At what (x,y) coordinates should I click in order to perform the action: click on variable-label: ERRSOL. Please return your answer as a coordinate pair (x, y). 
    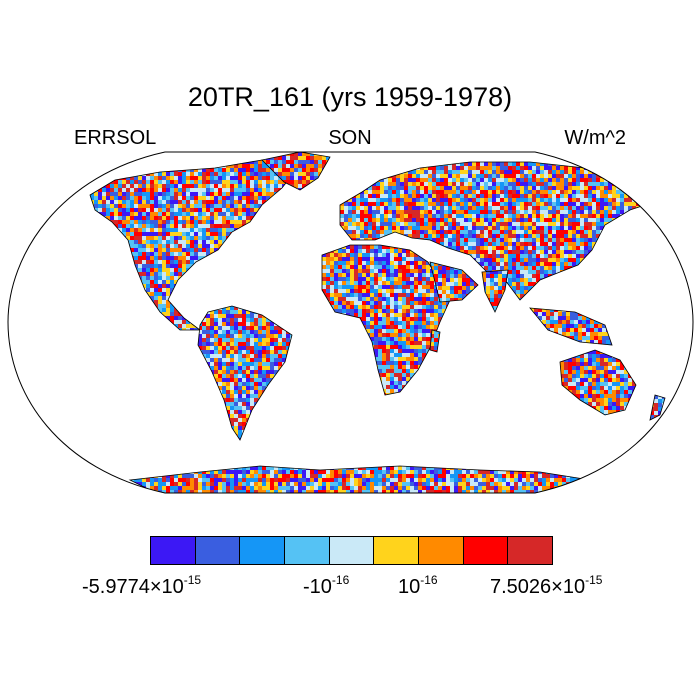
    Looking at the image, I should click on (115, 138).